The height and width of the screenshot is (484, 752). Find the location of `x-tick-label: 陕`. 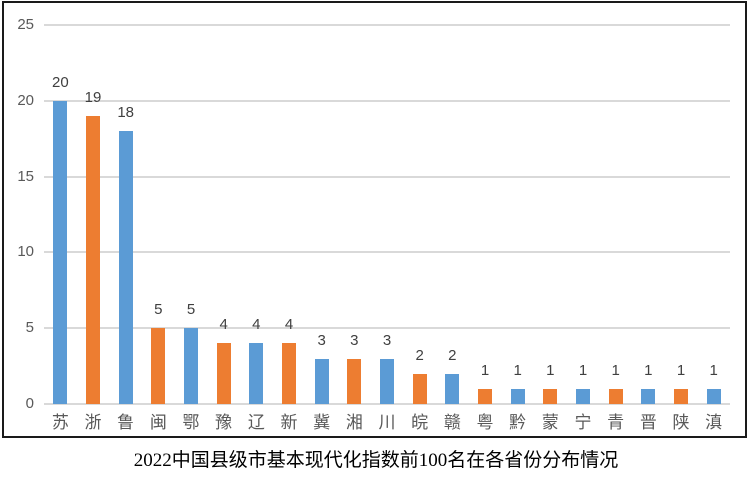

x-tick-label: 陕 is located at coordinates (681, 422).